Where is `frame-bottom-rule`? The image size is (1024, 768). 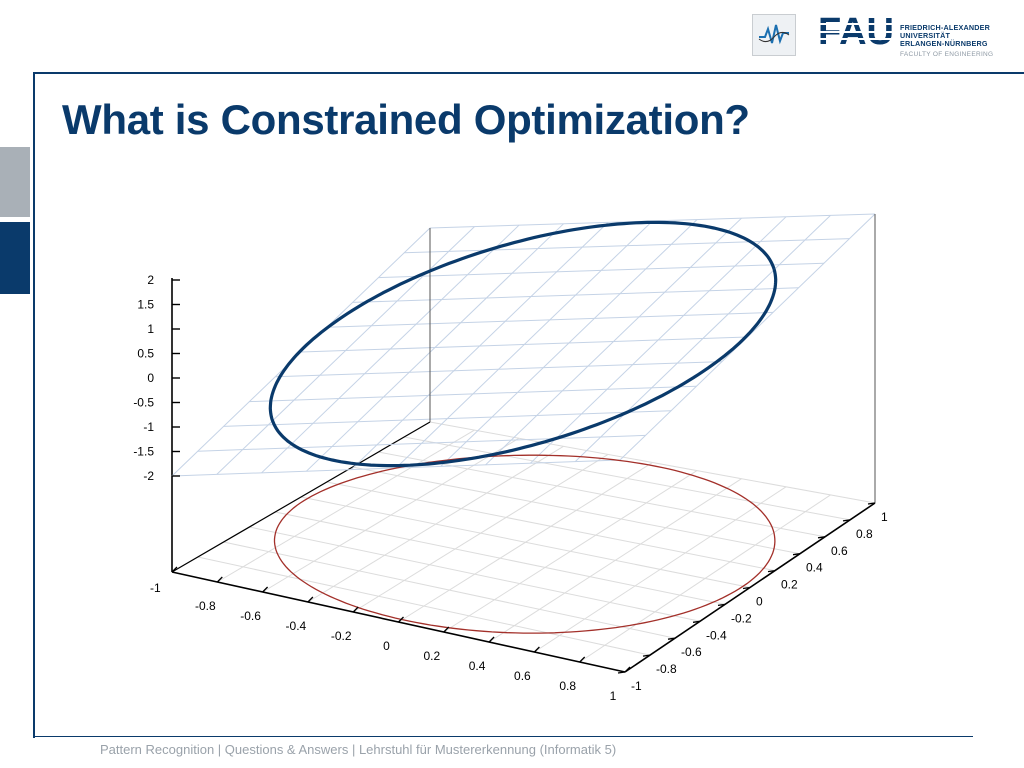
frame-bottom-rule is located at coordinates (503, 736).